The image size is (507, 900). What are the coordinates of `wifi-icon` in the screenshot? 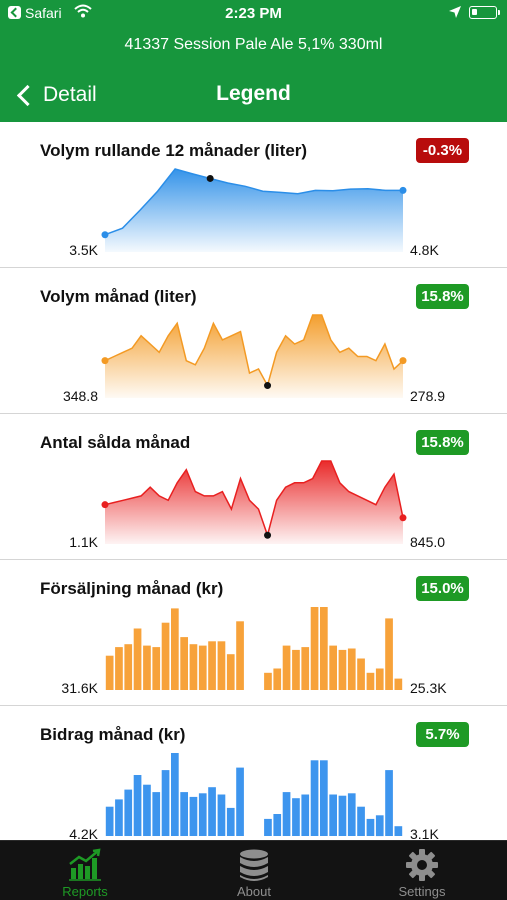 It's located at (83, 11).